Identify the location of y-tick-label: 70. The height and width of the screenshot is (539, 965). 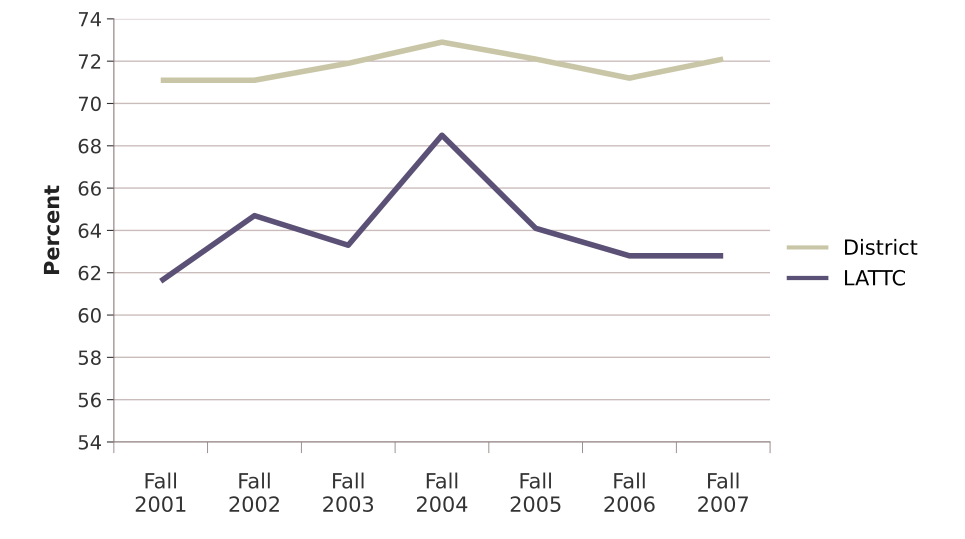
(89, 104).